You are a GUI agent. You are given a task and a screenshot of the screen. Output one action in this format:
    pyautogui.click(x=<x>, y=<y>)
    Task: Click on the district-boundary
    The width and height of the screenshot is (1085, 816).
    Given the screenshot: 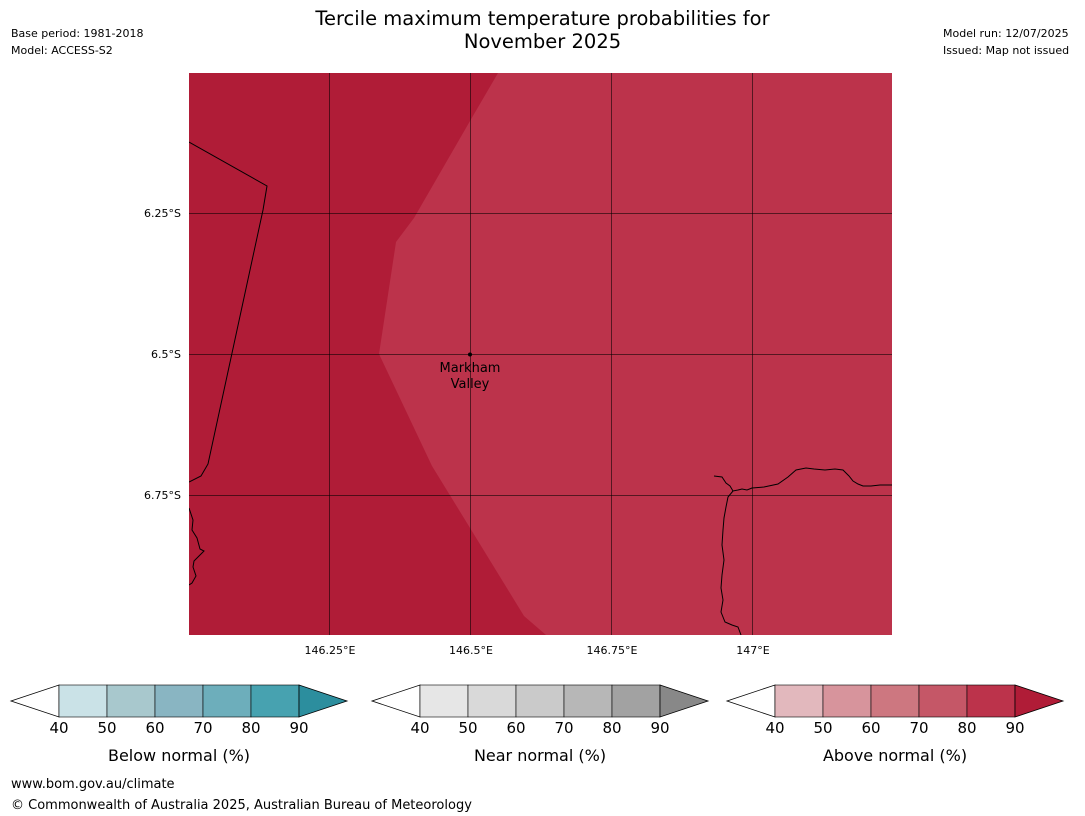 What is the action you would take?
    pyautogui.click(x=228, y=312)
    